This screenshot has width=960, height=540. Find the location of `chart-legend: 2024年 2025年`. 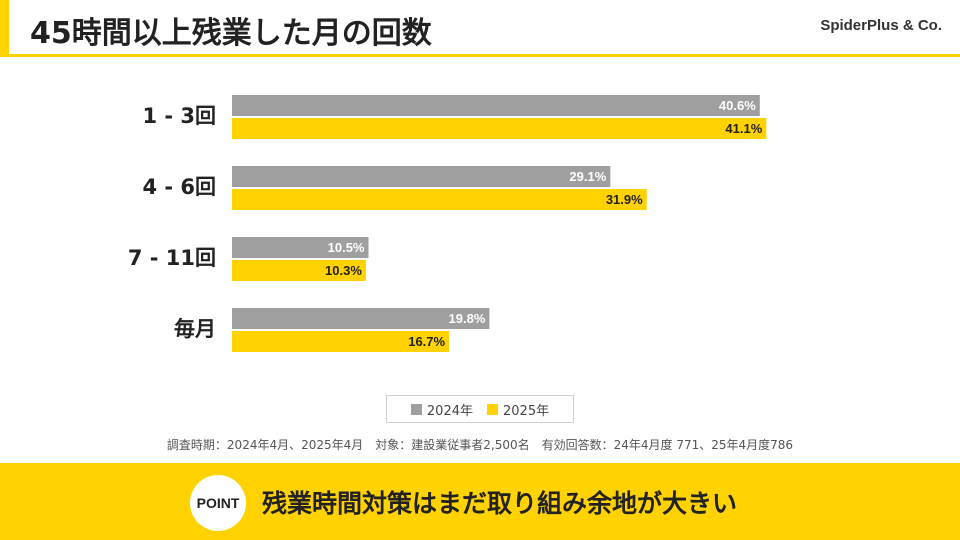

chart-legend: 2024年 2025年 is located at coordinates (480, 409).